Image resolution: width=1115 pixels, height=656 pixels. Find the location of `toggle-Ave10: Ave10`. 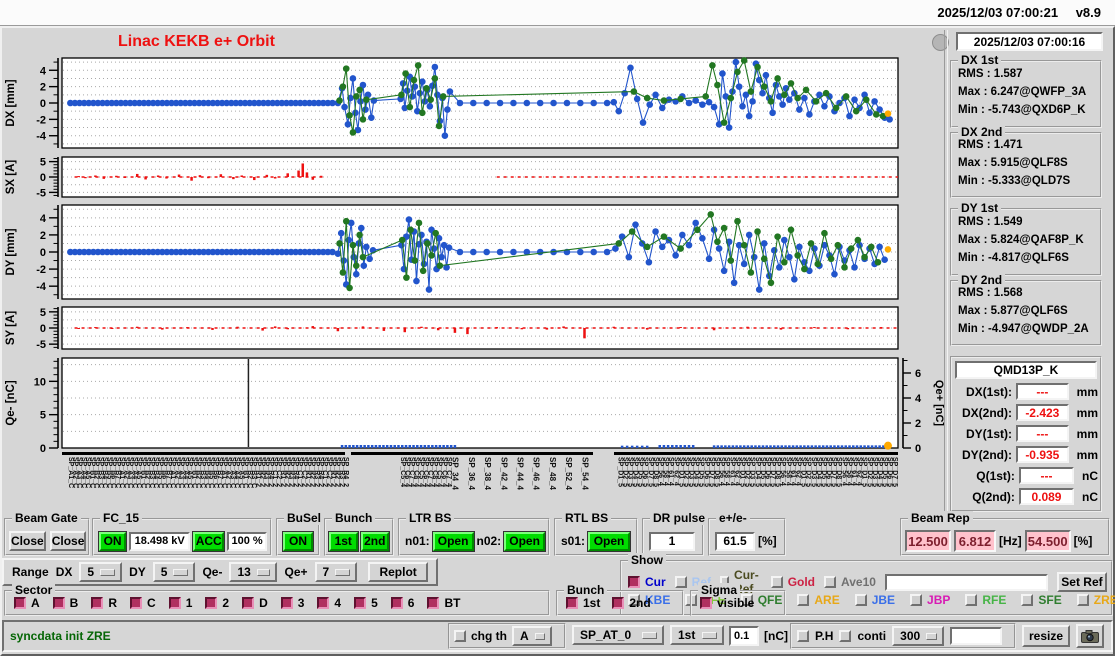

toggle-Ave10: Ave10 is located at coordinates (850, 582).